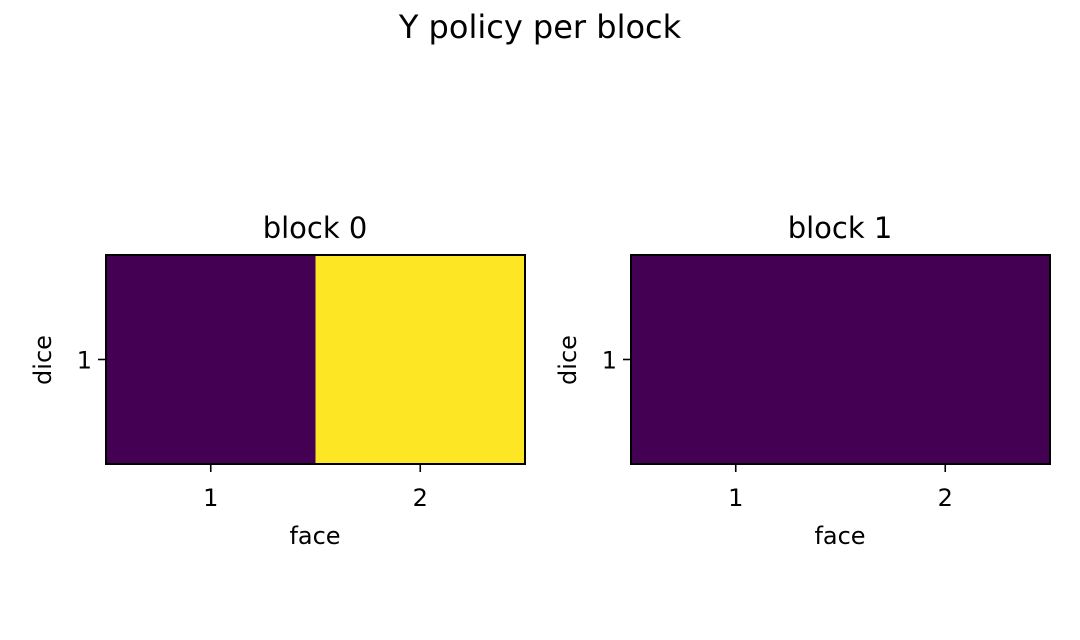 Image resolution: width=1080 pixels, height=640 pixels. I want to click on panel-title: block 1, so click(840, 228).